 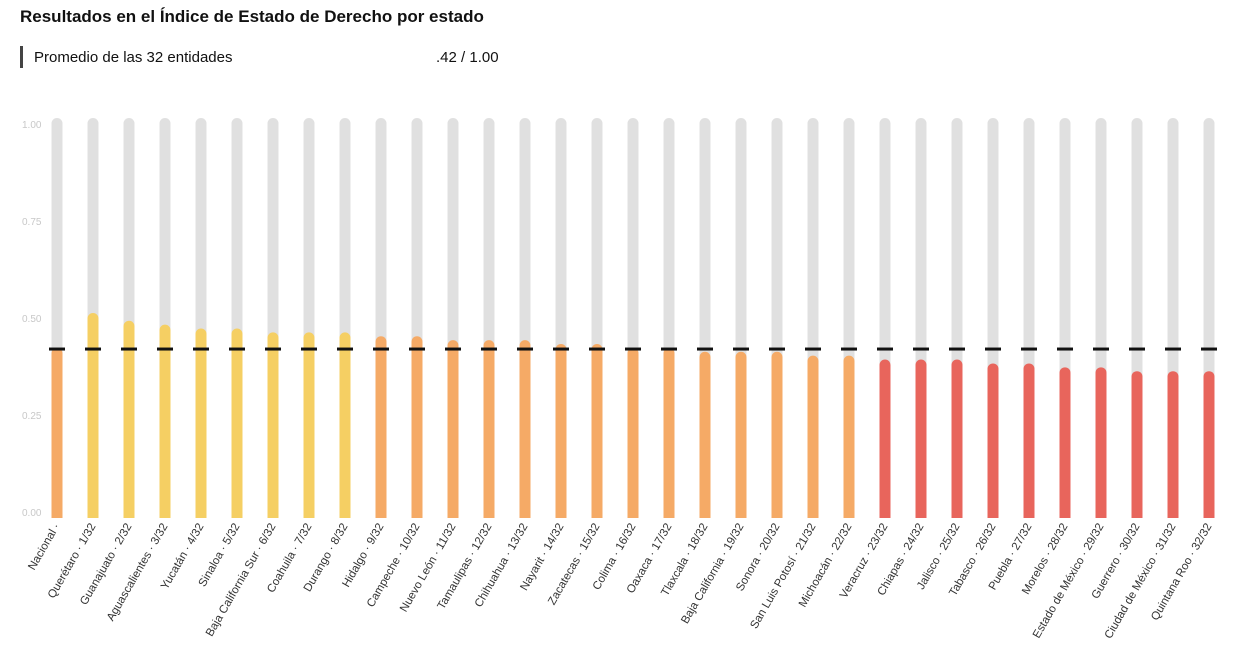 I want to click on average-markers, so click(x=633, y=349).